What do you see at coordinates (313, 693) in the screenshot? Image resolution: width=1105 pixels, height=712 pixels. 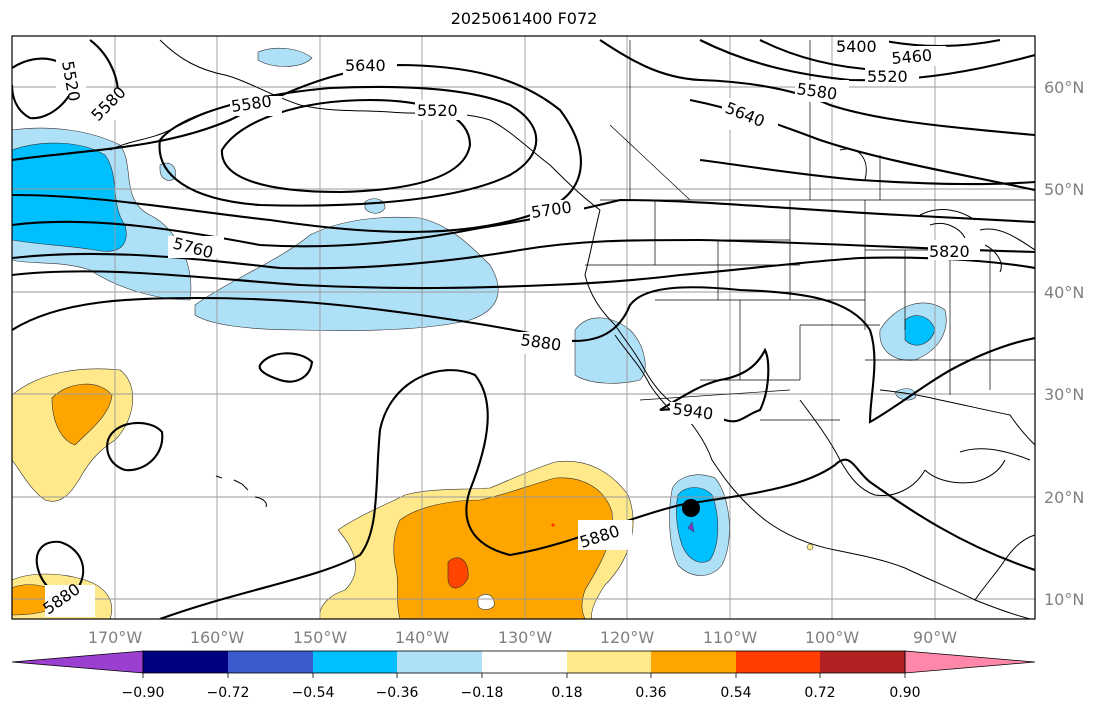 I see `colorbar-tick-label: −0.54` at bounding box center [313, 693].